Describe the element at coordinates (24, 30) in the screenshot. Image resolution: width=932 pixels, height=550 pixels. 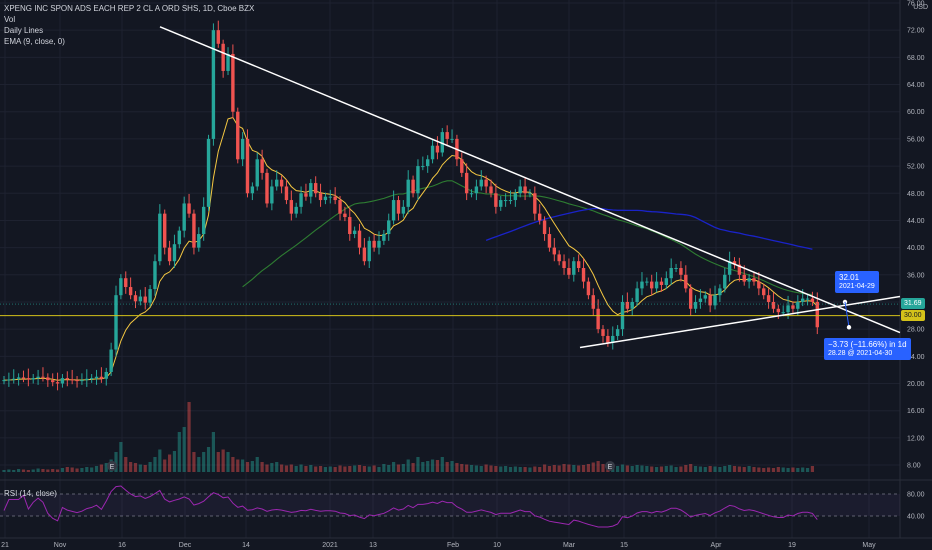
I see `daily-lines-legend: Daily Lines` at that location.